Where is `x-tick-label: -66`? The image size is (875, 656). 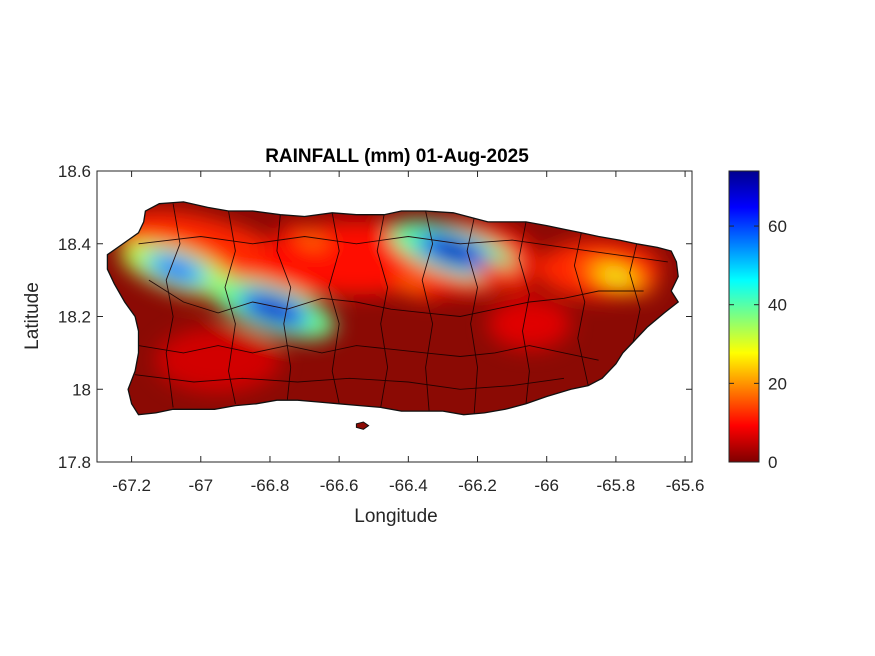
x-tick-label: -66 is located at coordinates (546, 485).